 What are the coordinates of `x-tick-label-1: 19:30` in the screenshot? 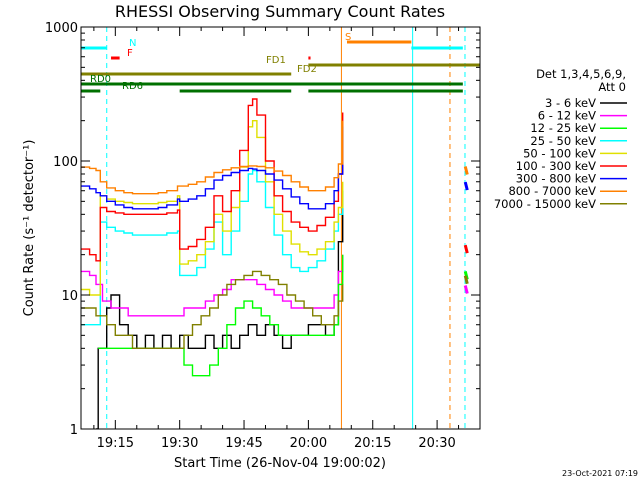 It's located at (179, 443).